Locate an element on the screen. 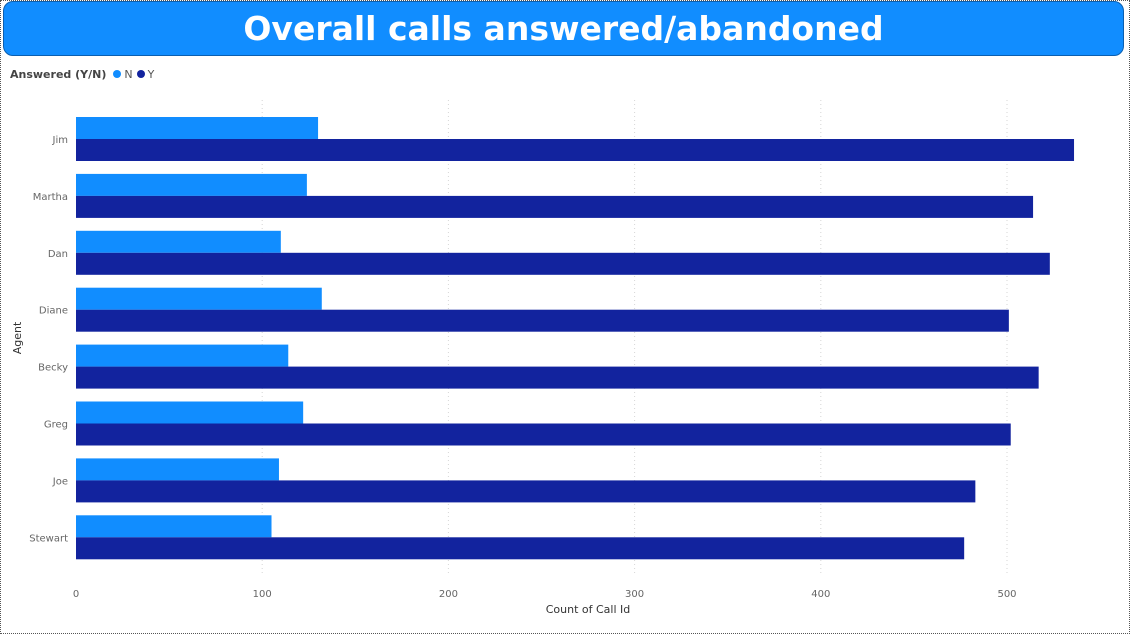  chart-title: Overall calls answered/abandoned is located at coordinates (563, 28).